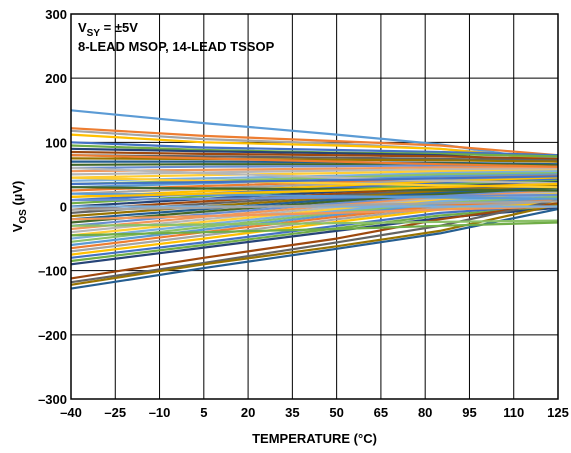 The height and width of the screenshot is (453, 571). Describe the element at coordinates (176, 46) in the screenshot. I see `annotation-package: 8-LEAD MSOP, 14-LEAD TSSOP` at that location.